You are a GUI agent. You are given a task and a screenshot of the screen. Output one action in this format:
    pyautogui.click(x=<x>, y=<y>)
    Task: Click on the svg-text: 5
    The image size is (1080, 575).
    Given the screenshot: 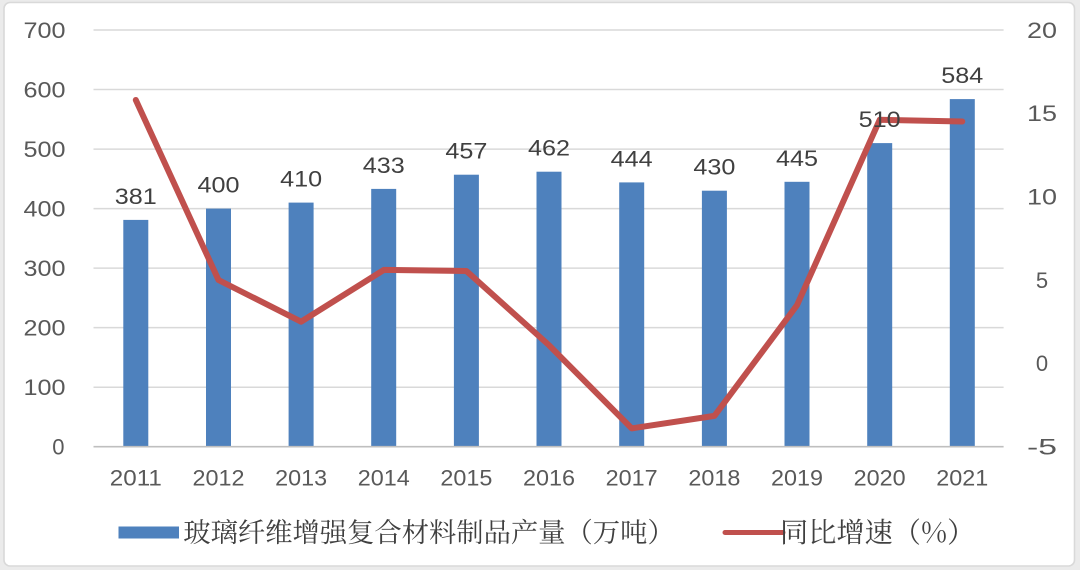 What is the action you would take?
    pyautogui.click(x=1042, y=280)
    